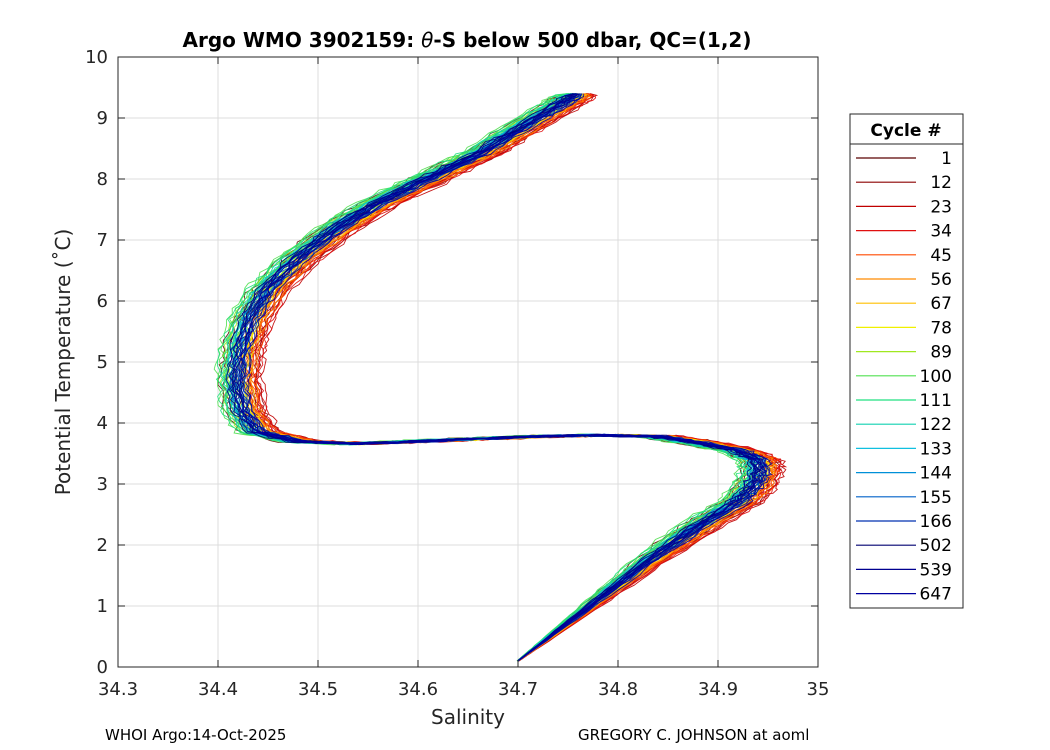  I want to click on legend-label: 539, so click(936, 570).